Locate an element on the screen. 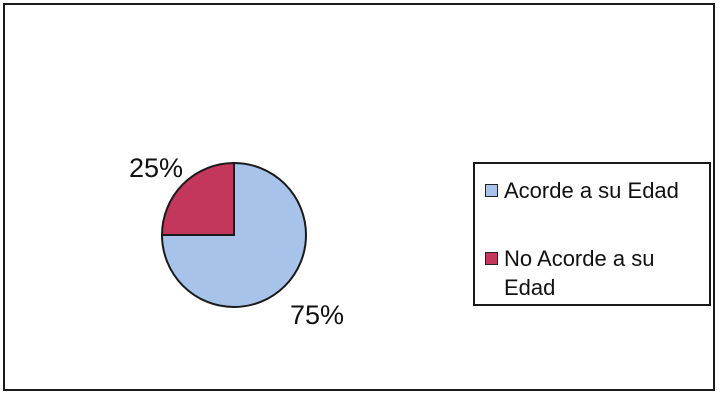  legend-swatch-no-acorde is located at coordinates (491, 258).